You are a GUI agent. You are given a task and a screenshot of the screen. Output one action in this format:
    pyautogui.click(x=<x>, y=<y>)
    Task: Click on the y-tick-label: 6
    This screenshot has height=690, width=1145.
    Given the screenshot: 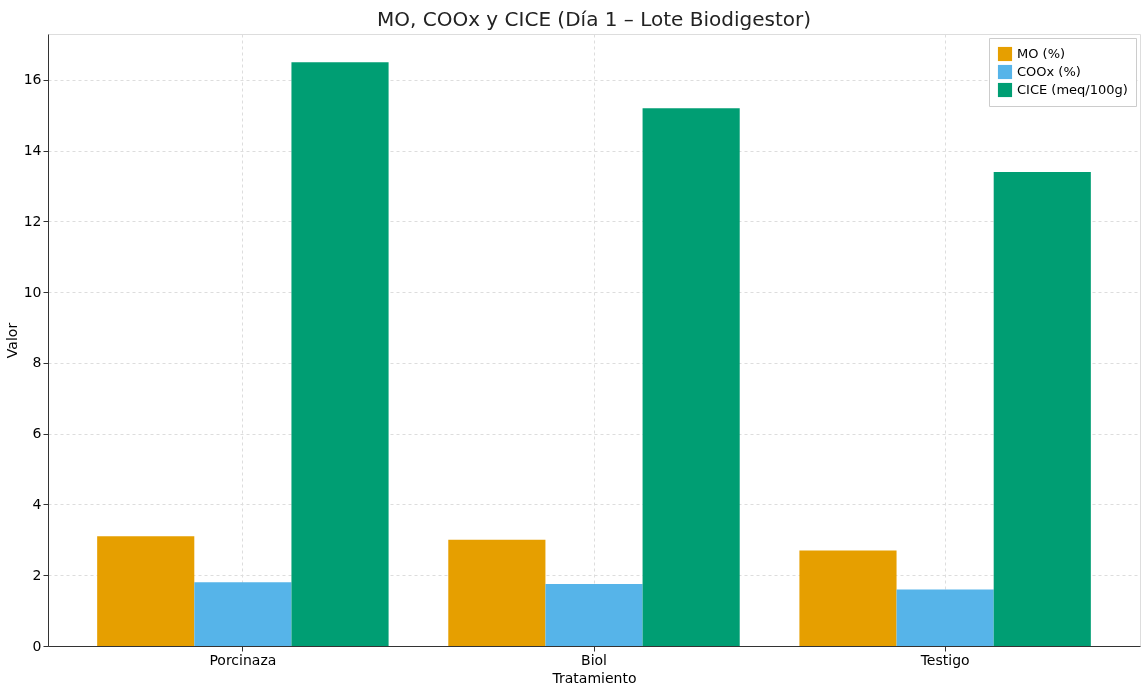 What is the action you would take?
    pyautogui.click(x=37, y=433)
    